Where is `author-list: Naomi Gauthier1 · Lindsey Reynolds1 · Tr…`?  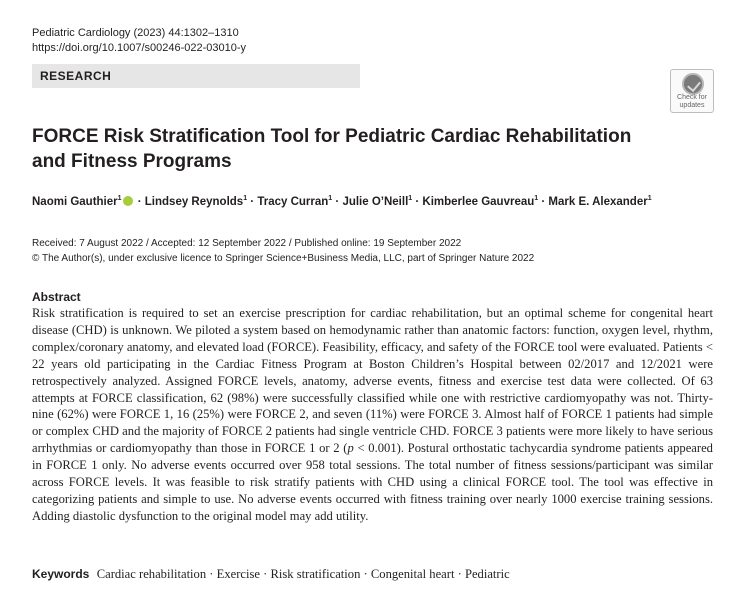 author-list: Naomi Gauthier1 · Lindsey Reynolds1 · Tr… is located at coordinates (342, 201).